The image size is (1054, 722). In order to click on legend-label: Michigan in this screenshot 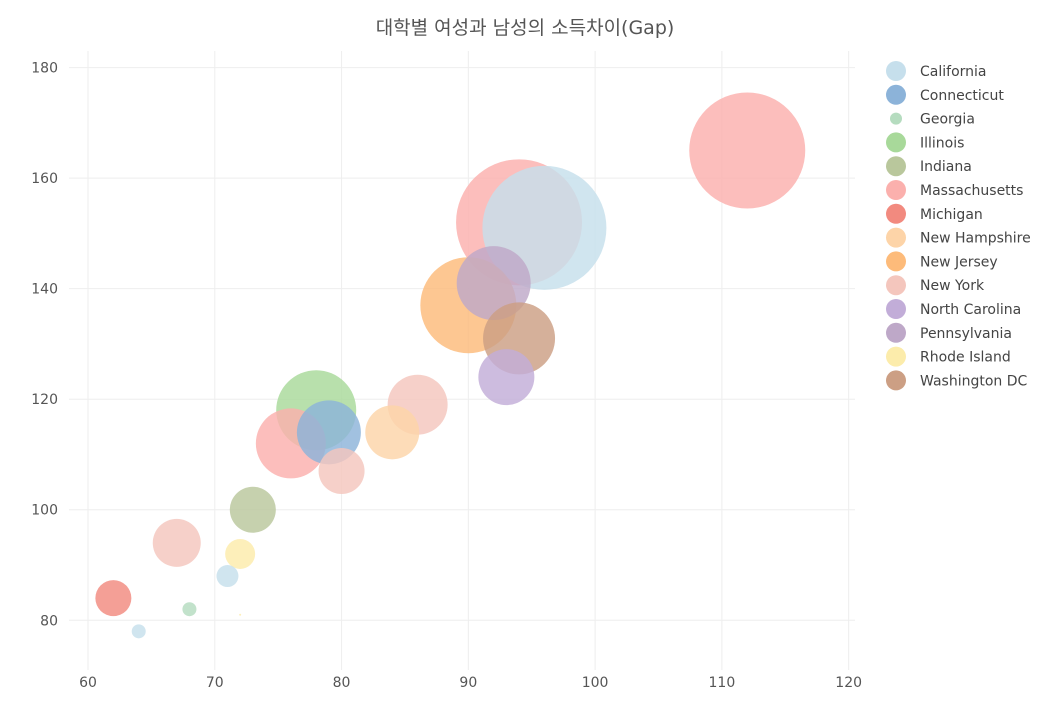, I will do `click(951, 215)`.